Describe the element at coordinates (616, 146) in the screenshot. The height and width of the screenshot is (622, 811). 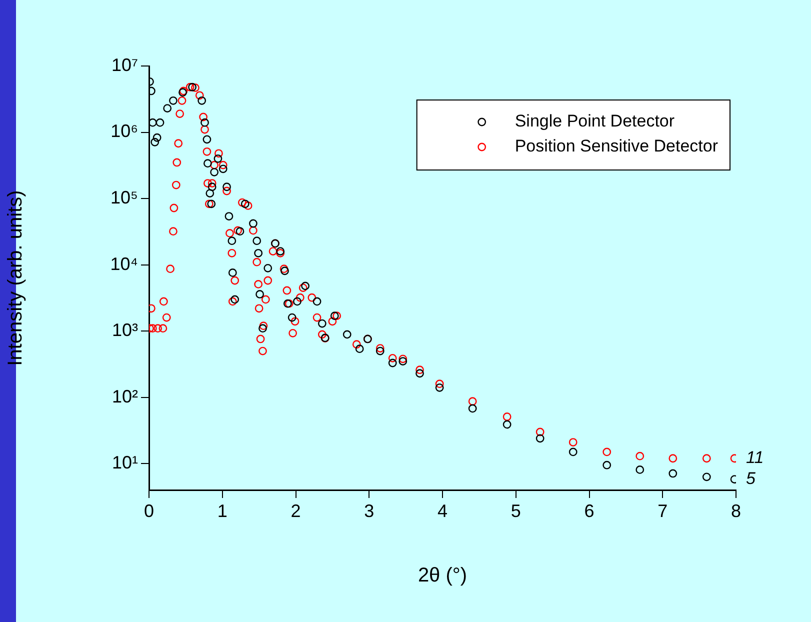
I see `legend-label: Position Sensitive Detector` at that location.